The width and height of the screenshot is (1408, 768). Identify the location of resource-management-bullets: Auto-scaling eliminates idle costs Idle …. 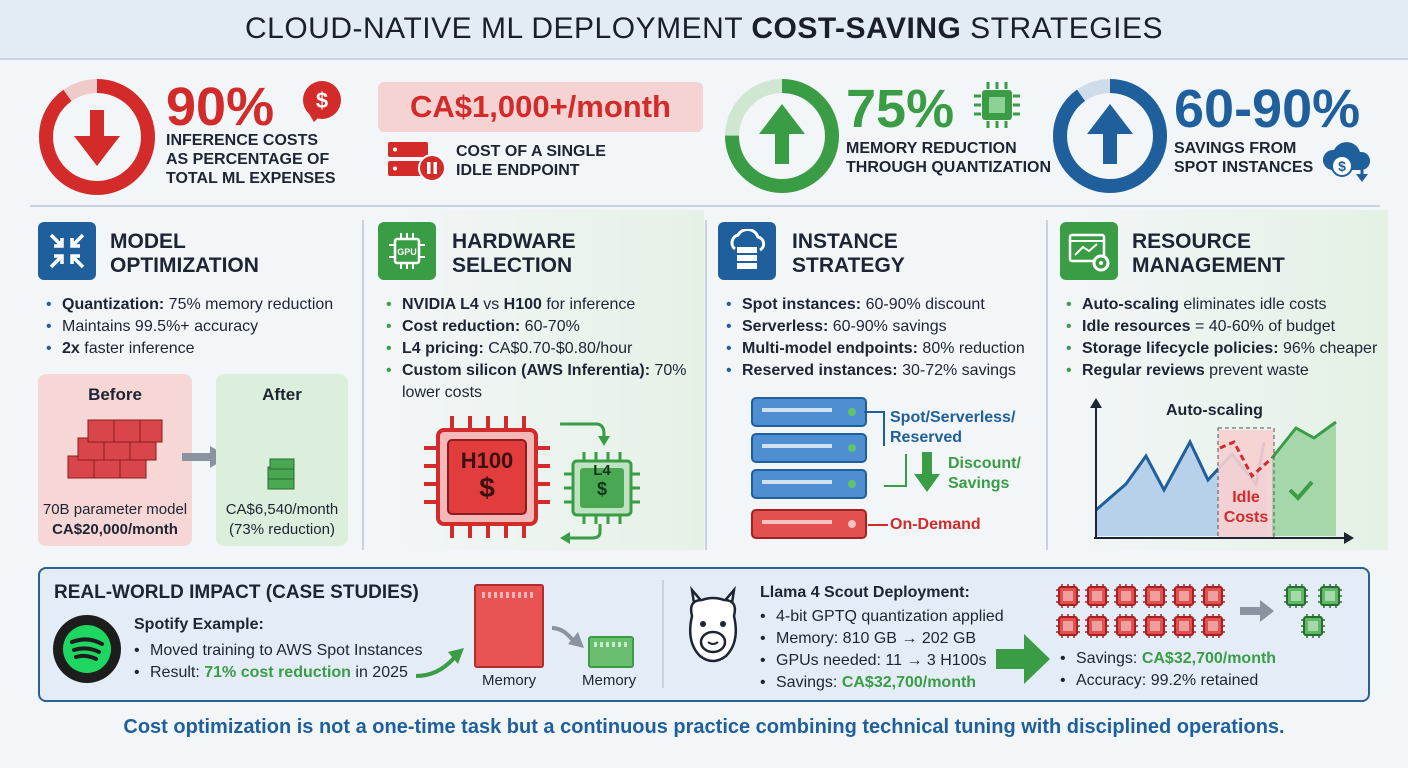
(1226, 338).